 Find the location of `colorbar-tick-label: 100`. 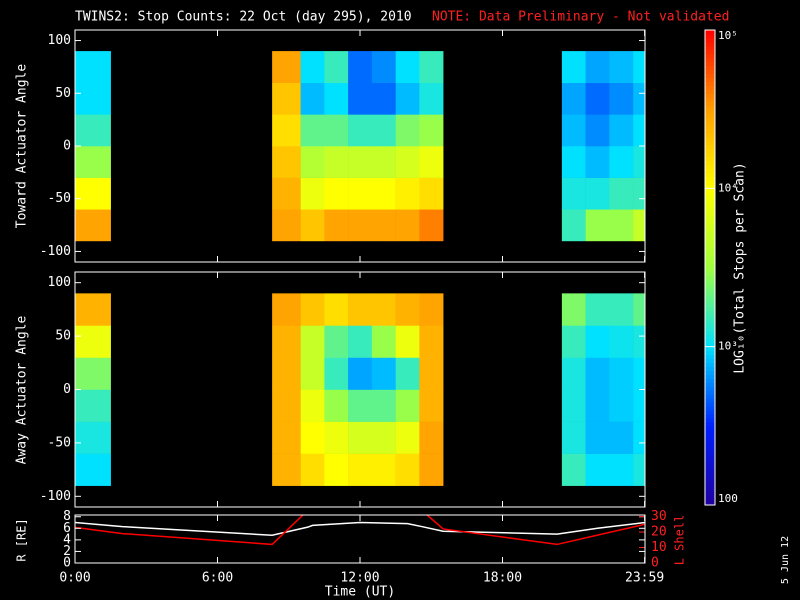

colorbar-tick-label: 100 is located at coordinates (728, 498).